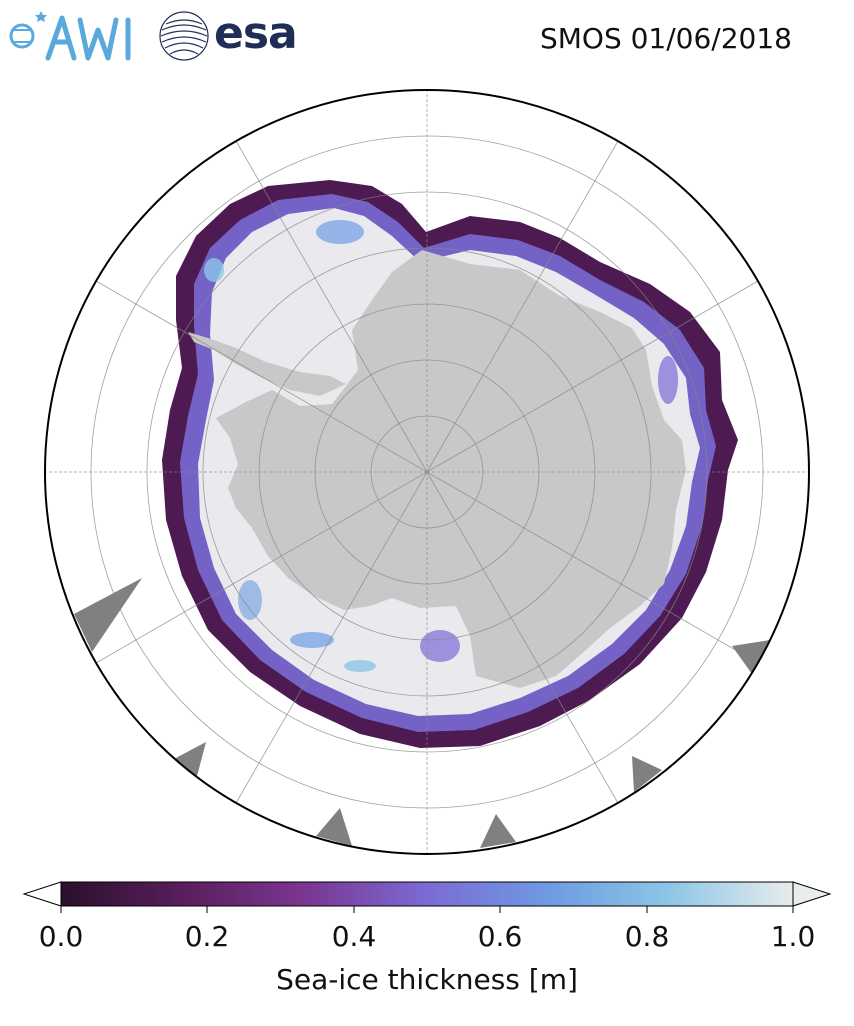 The height and width of the screenshot is (1026, 854). I want to click on colorbar, so click(427, 897).